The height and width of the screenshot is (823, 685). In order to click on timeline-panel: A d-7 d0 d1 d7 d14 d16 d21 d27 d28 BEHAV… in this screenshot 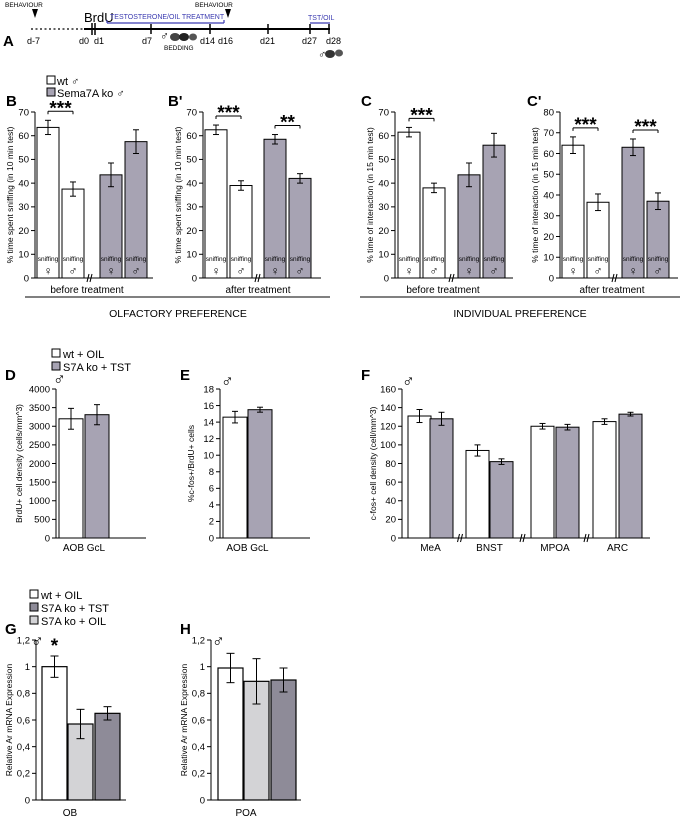, I will do `click(173, 31)`.